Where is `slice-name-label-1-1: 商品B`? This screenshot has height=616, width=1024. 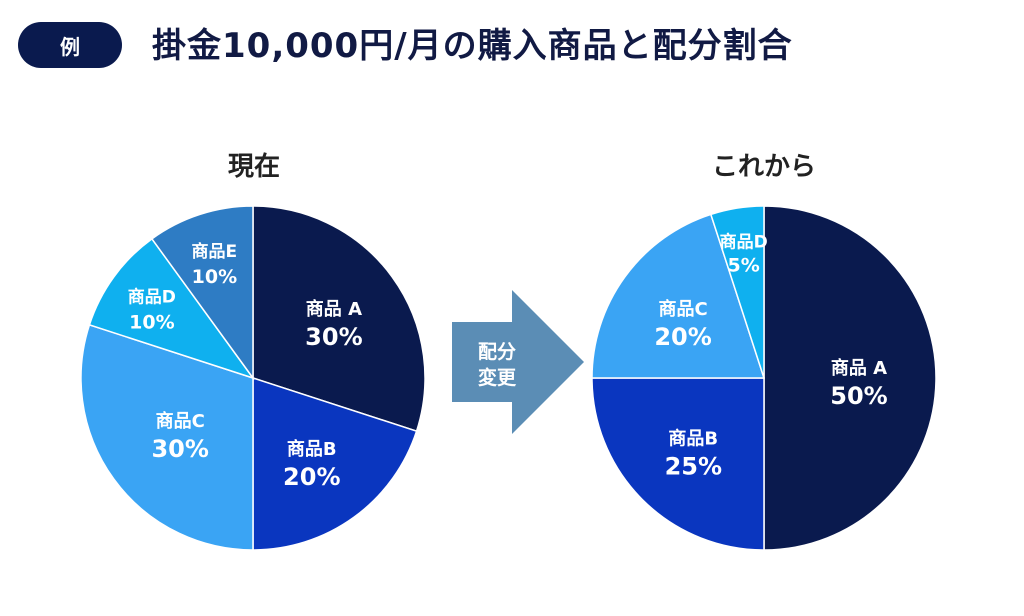
slice-name-label-1-1: 商品B is located at coordinates (693, 439).